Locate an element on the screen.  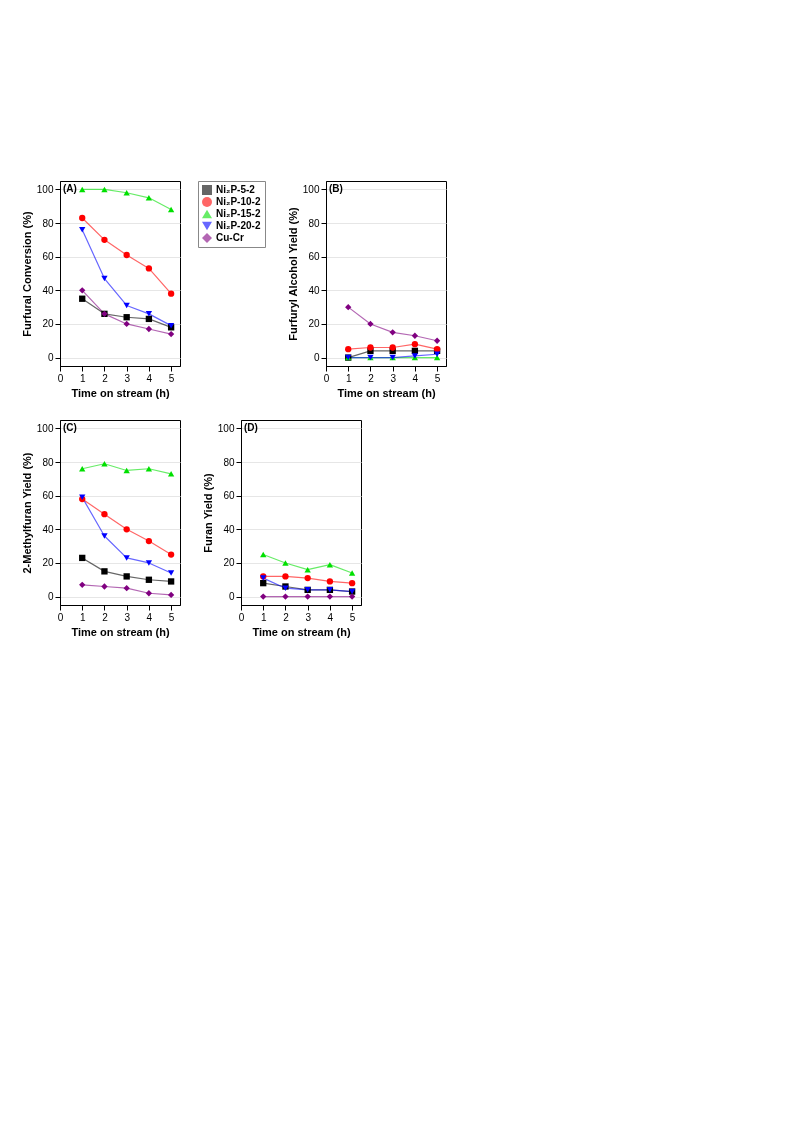
legend-label: Ni₂P-10-2 is located at coordinates (238, 201).